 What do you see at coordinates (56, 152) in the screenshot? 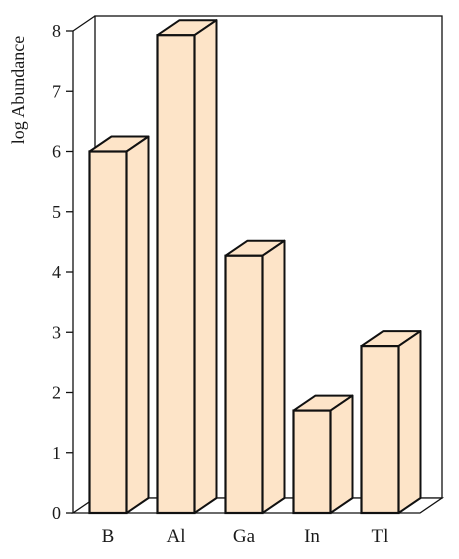
I see `y-tick-label-6: 6` at bounding box center [56, 152].